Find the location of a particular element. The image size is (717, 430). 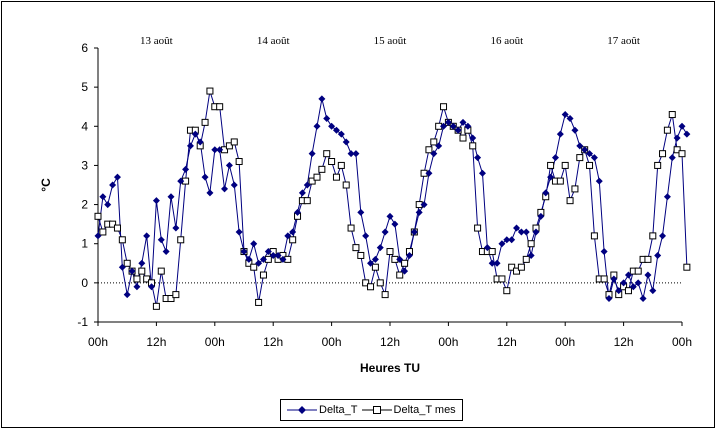

date-label: 16 août is located at coordinates (506, 41).